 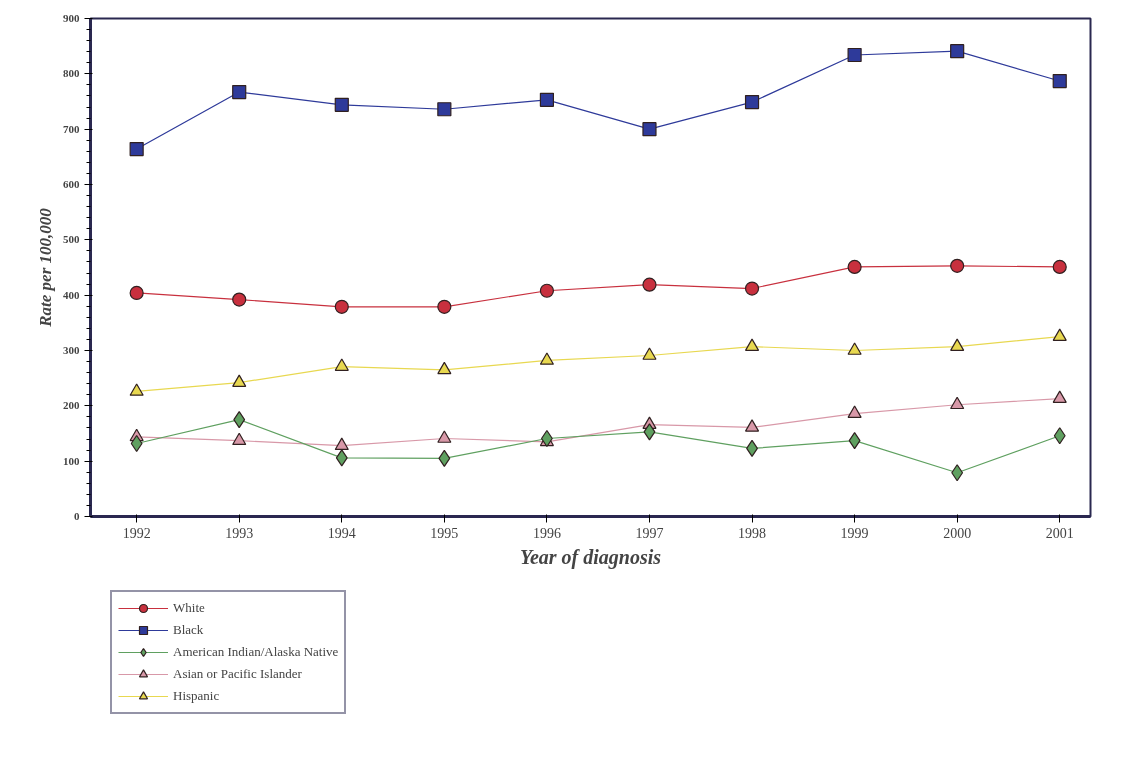 I want to click on x-tick-label: 1992, so click(x=136, y=533).